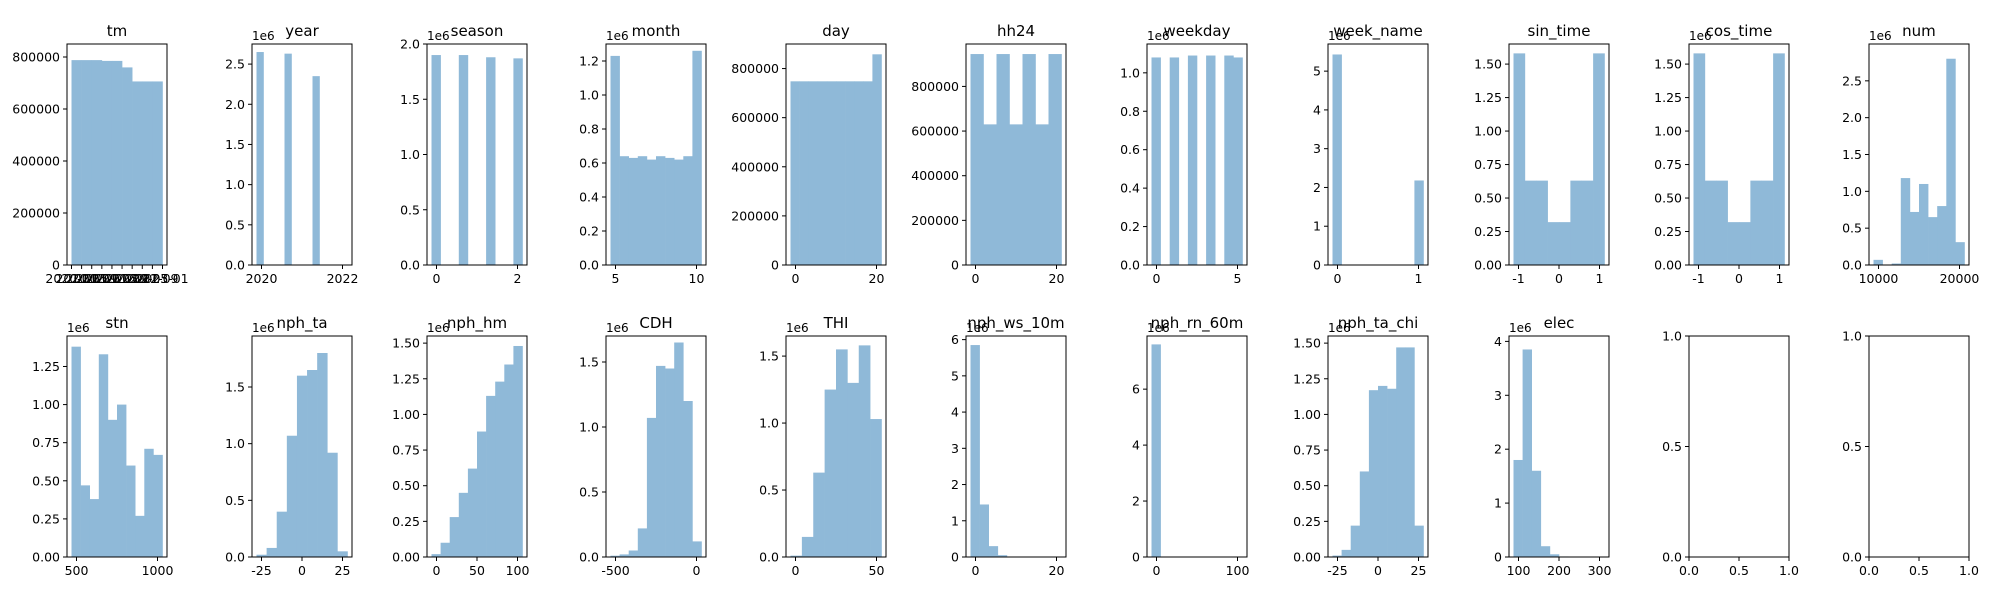 Image resolution: width=1989 pixels, height=589 pixels. What do you see at coordinates (955, 520) in the screenshot?
I see `y-tick-label: 1` at bounding box center [955, 520].